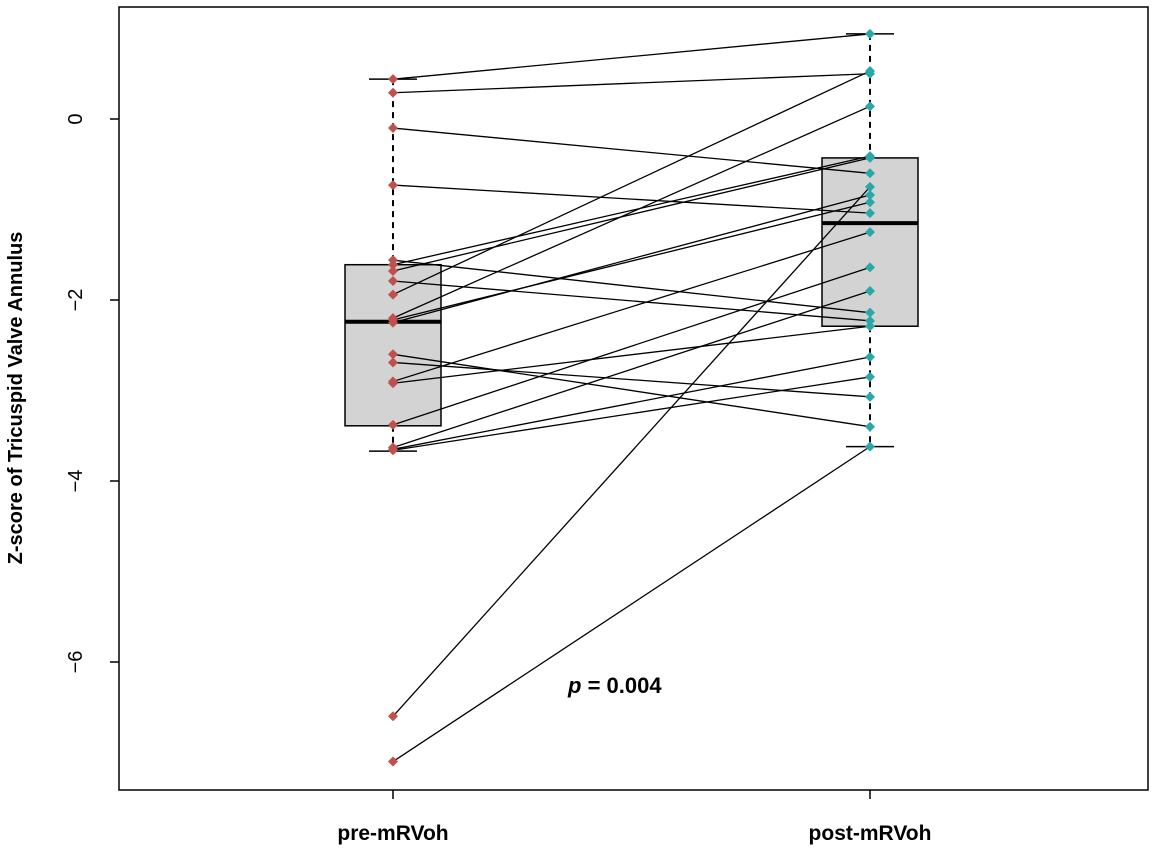 This screenshot has width=1155, height=862. Describe the element at coordinates (393, 345) in the screenshot. I see `box-pre` at that location.